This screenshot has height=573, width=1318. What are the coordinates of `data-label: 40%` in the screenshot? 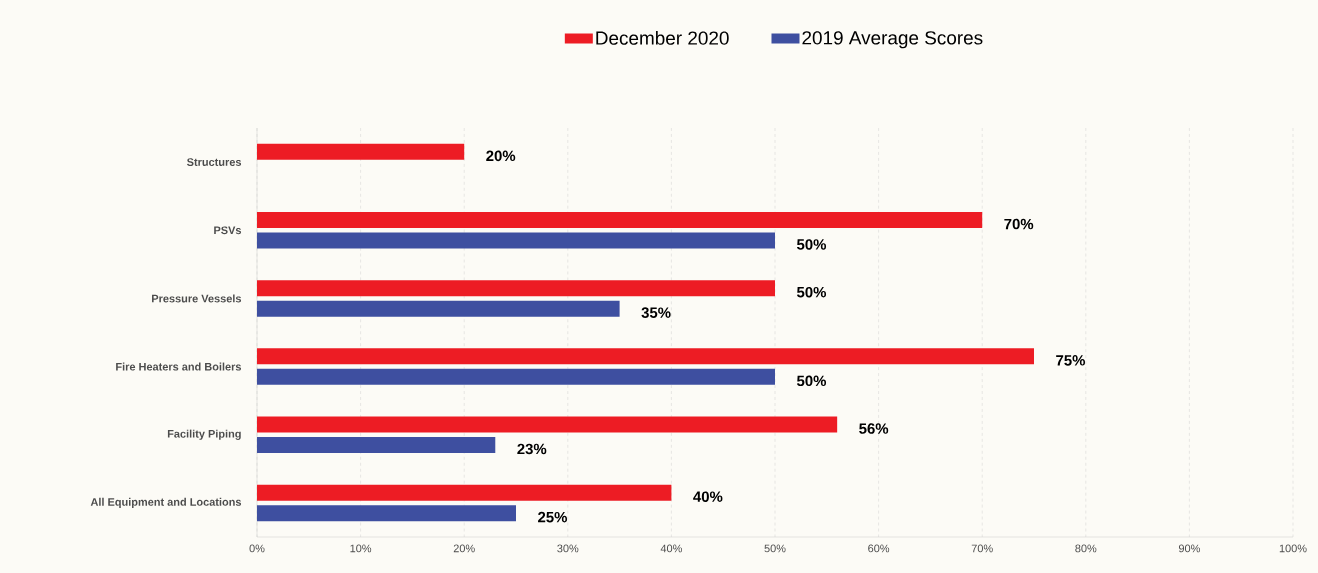 It's located at (708, 496).